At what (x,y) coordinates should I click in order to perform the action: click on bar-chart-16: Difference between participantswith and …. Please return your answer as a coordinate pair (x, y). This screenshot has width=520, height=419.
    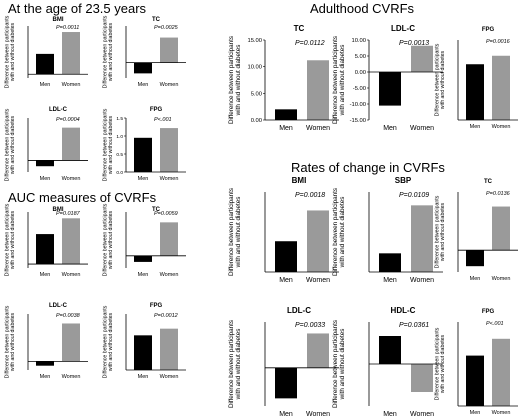
    Looking at the image, I should click on (476, 362).